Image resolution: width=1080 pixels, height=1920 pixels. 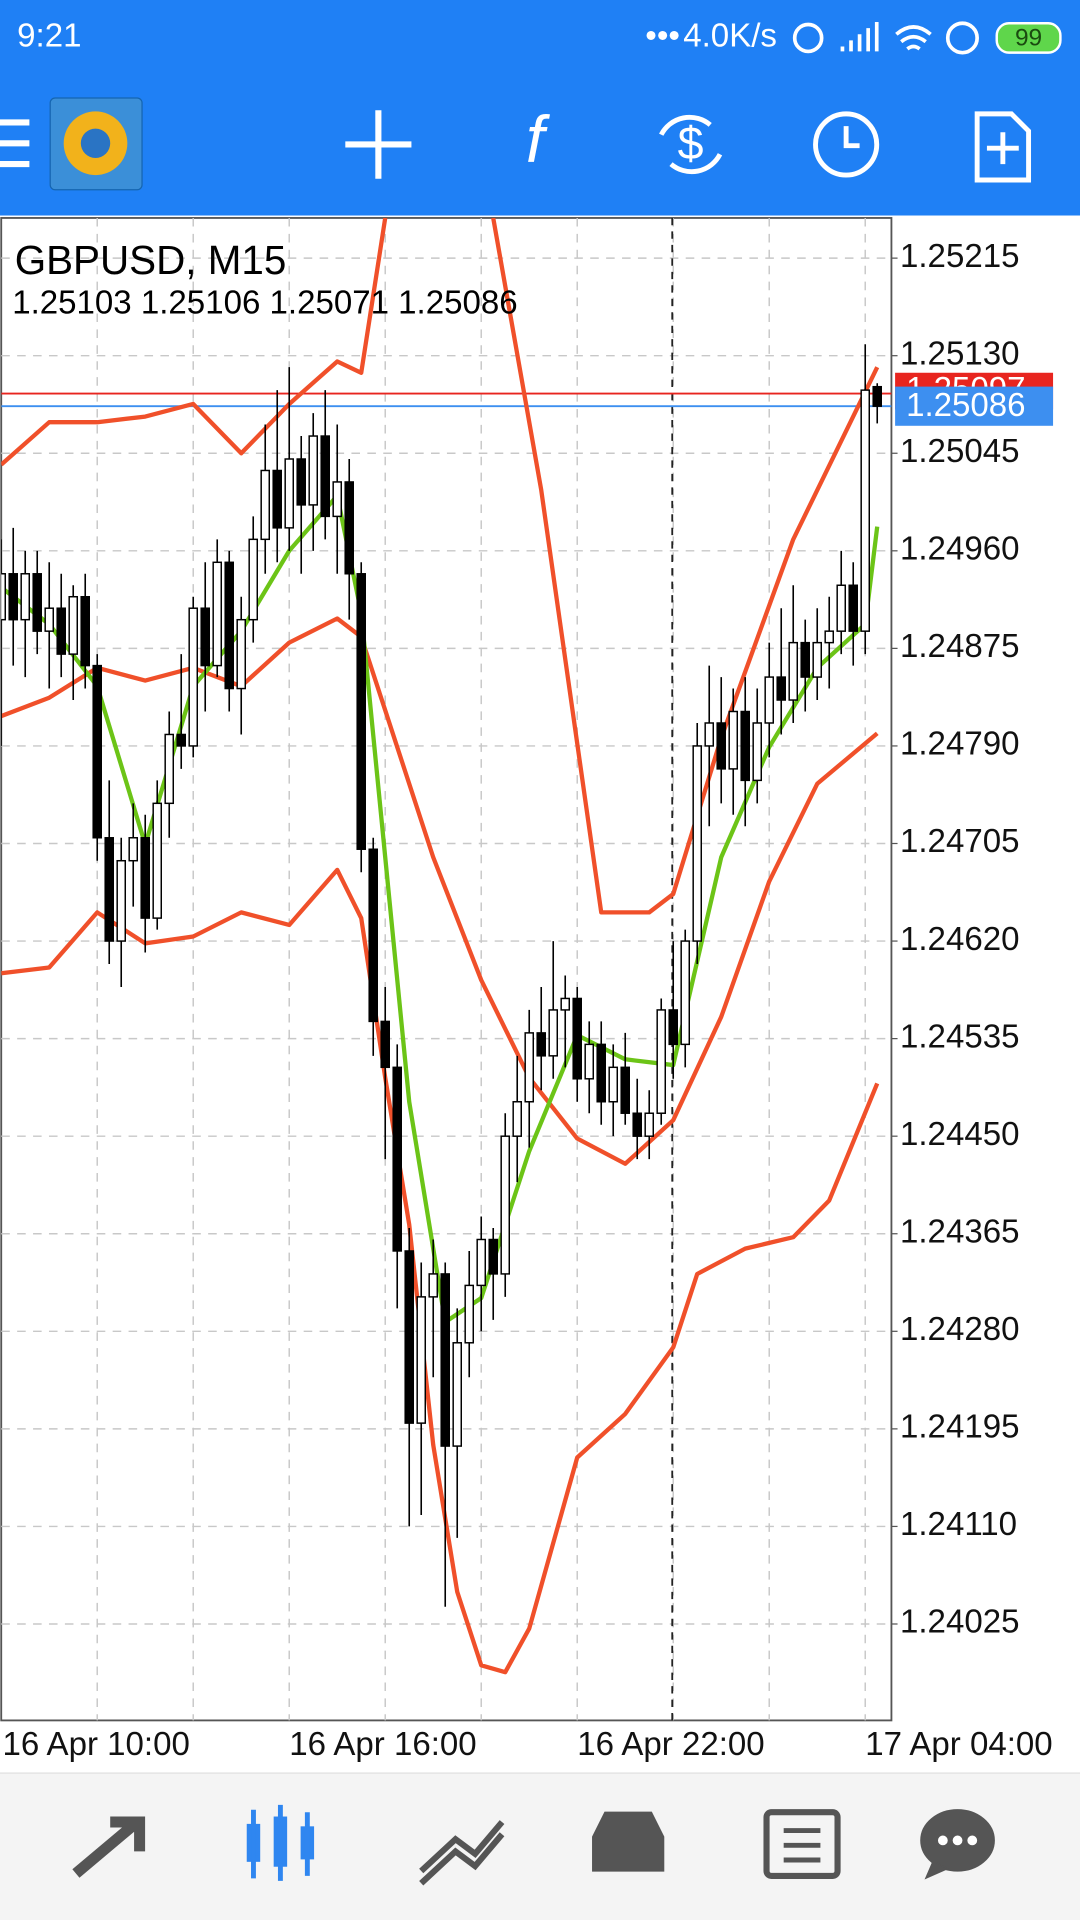 What do you see at coordinates (540, 108) in the screenshot?
I see `app-header` at bounding box center [540, 108].